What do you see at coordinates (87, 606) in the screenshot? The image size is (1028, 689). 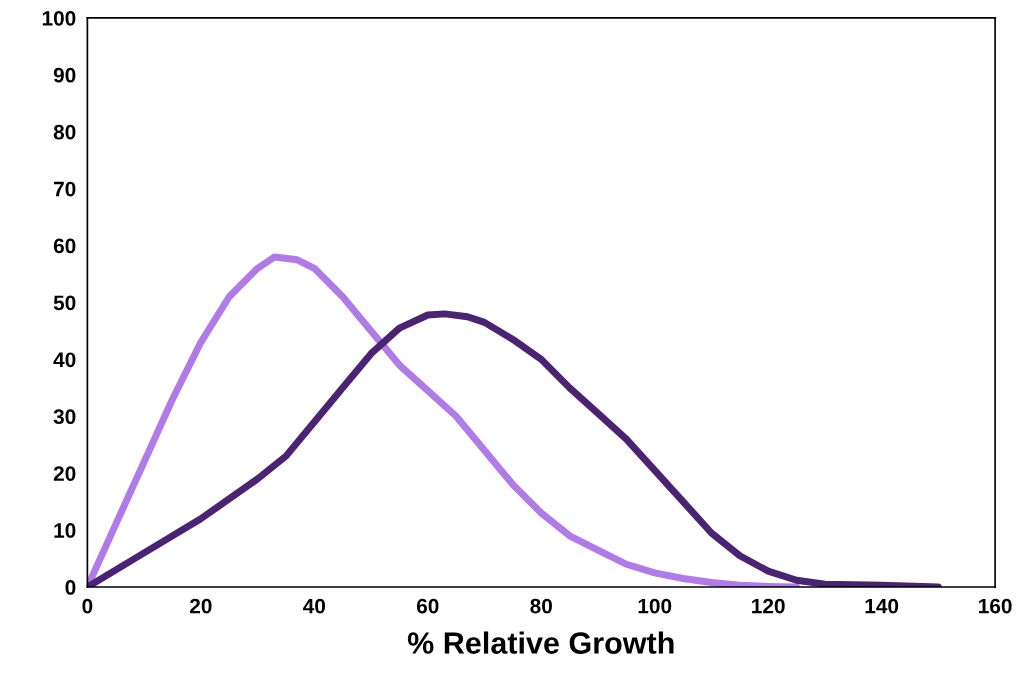 I see `x-tick-label: 0` at bounding box center [87, 606].